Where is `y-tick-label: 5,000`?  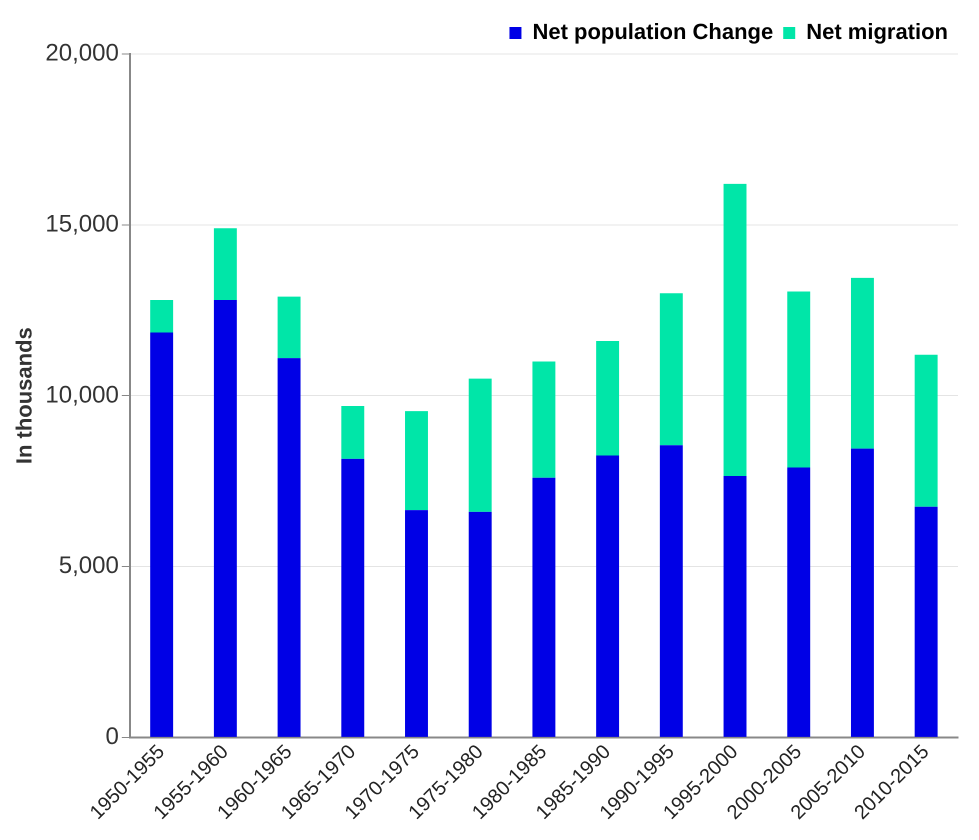 y-tick-label: 5,000 is located at coordinates (88, 566).